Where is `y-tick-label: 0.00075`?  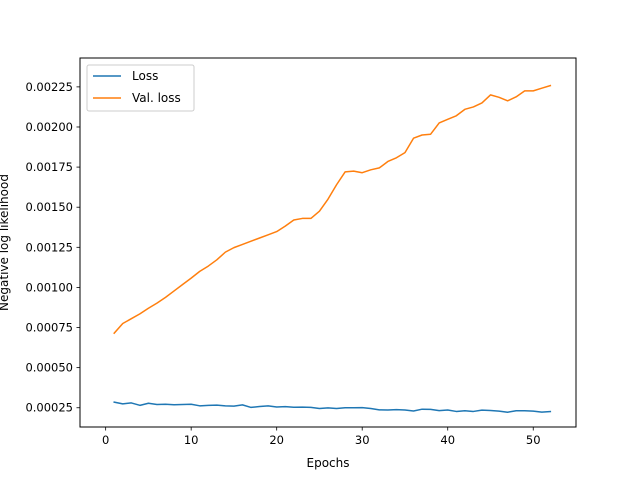
y-tick-label: 0.00075 is located at coordinates (49, 328).